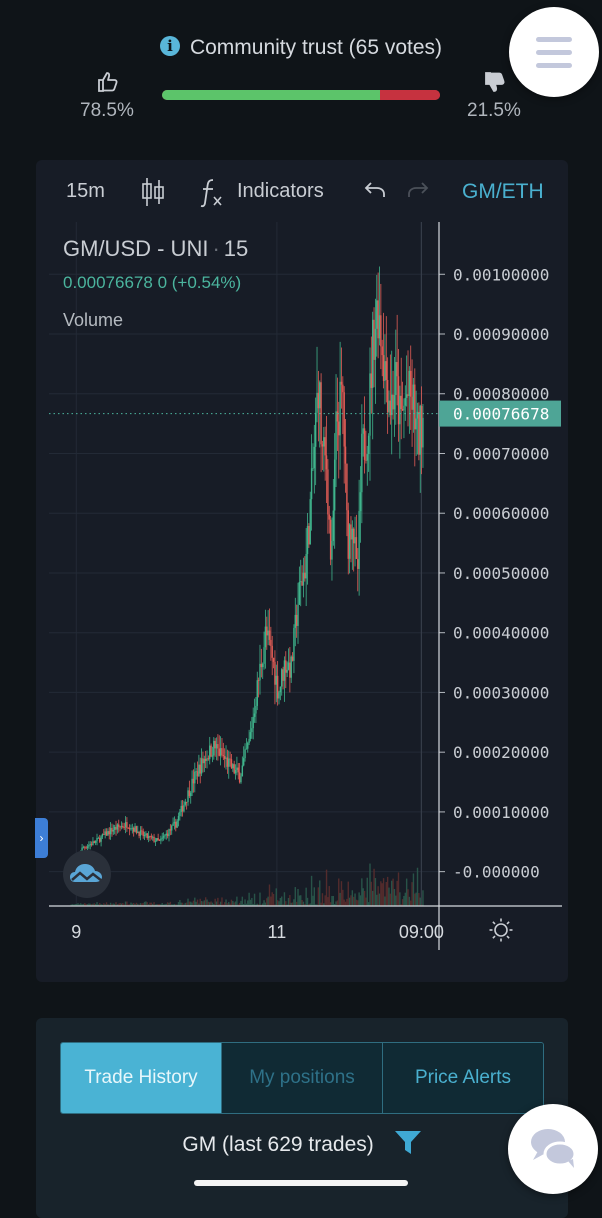 The height and width of the screenshot is (1218, 602). I want to click on trust-bar, so click(301, 95).